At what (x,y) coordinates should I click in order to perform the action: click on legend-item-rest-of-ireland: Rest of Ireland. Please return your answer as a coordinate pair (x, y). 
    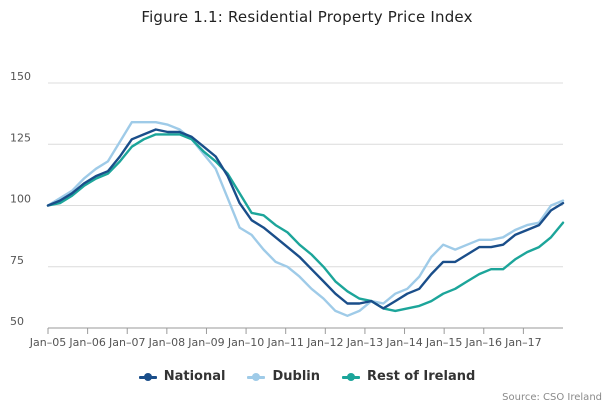
    Looking at the image, I should click on (408, 376).